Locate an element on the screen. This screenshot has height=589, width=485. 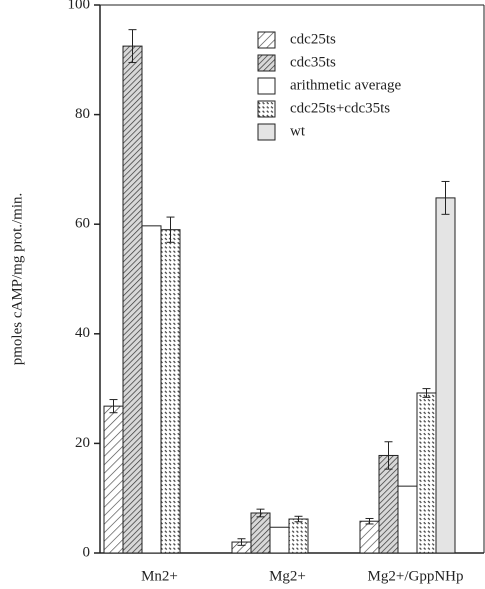
y-tick-label: 20 is located at coordinates (82, 443).